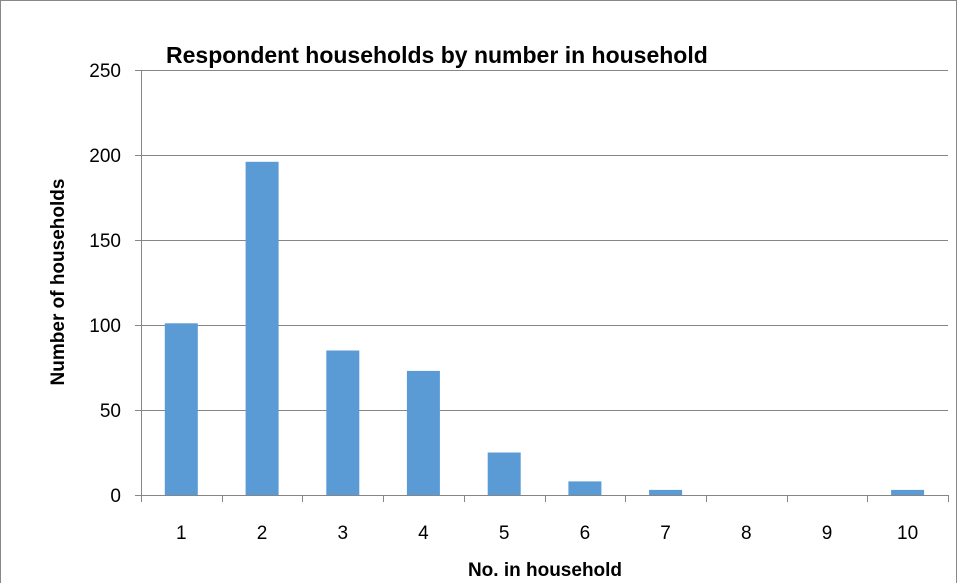 The image size is (958, 588). I want to click on y-tick-labels: 0 50 100 150 200 250, so click(105, 284).